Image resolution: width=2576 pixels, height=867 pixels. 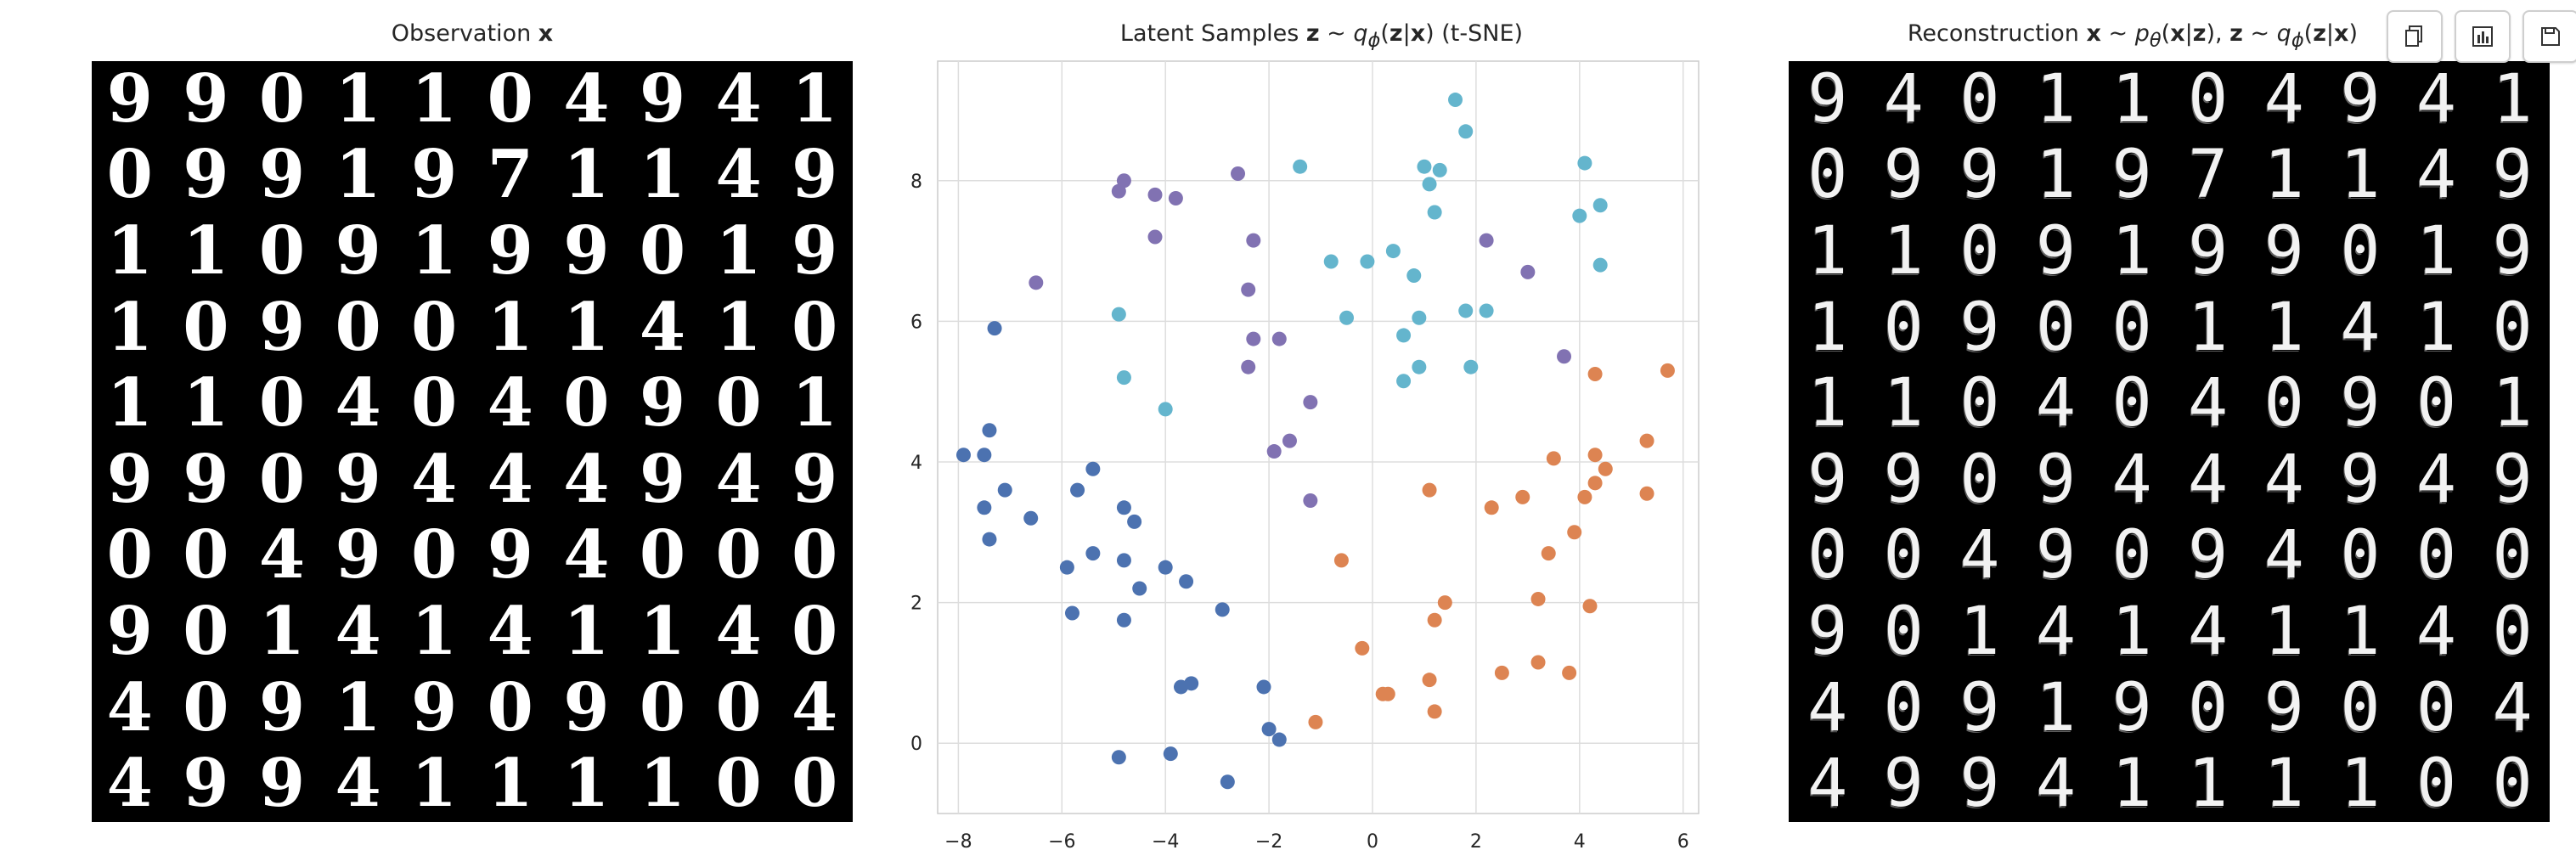 What do you see at coordinates (2549, 36) in the screenshot?
I see `save-button` at bounding box center [2549, 36].